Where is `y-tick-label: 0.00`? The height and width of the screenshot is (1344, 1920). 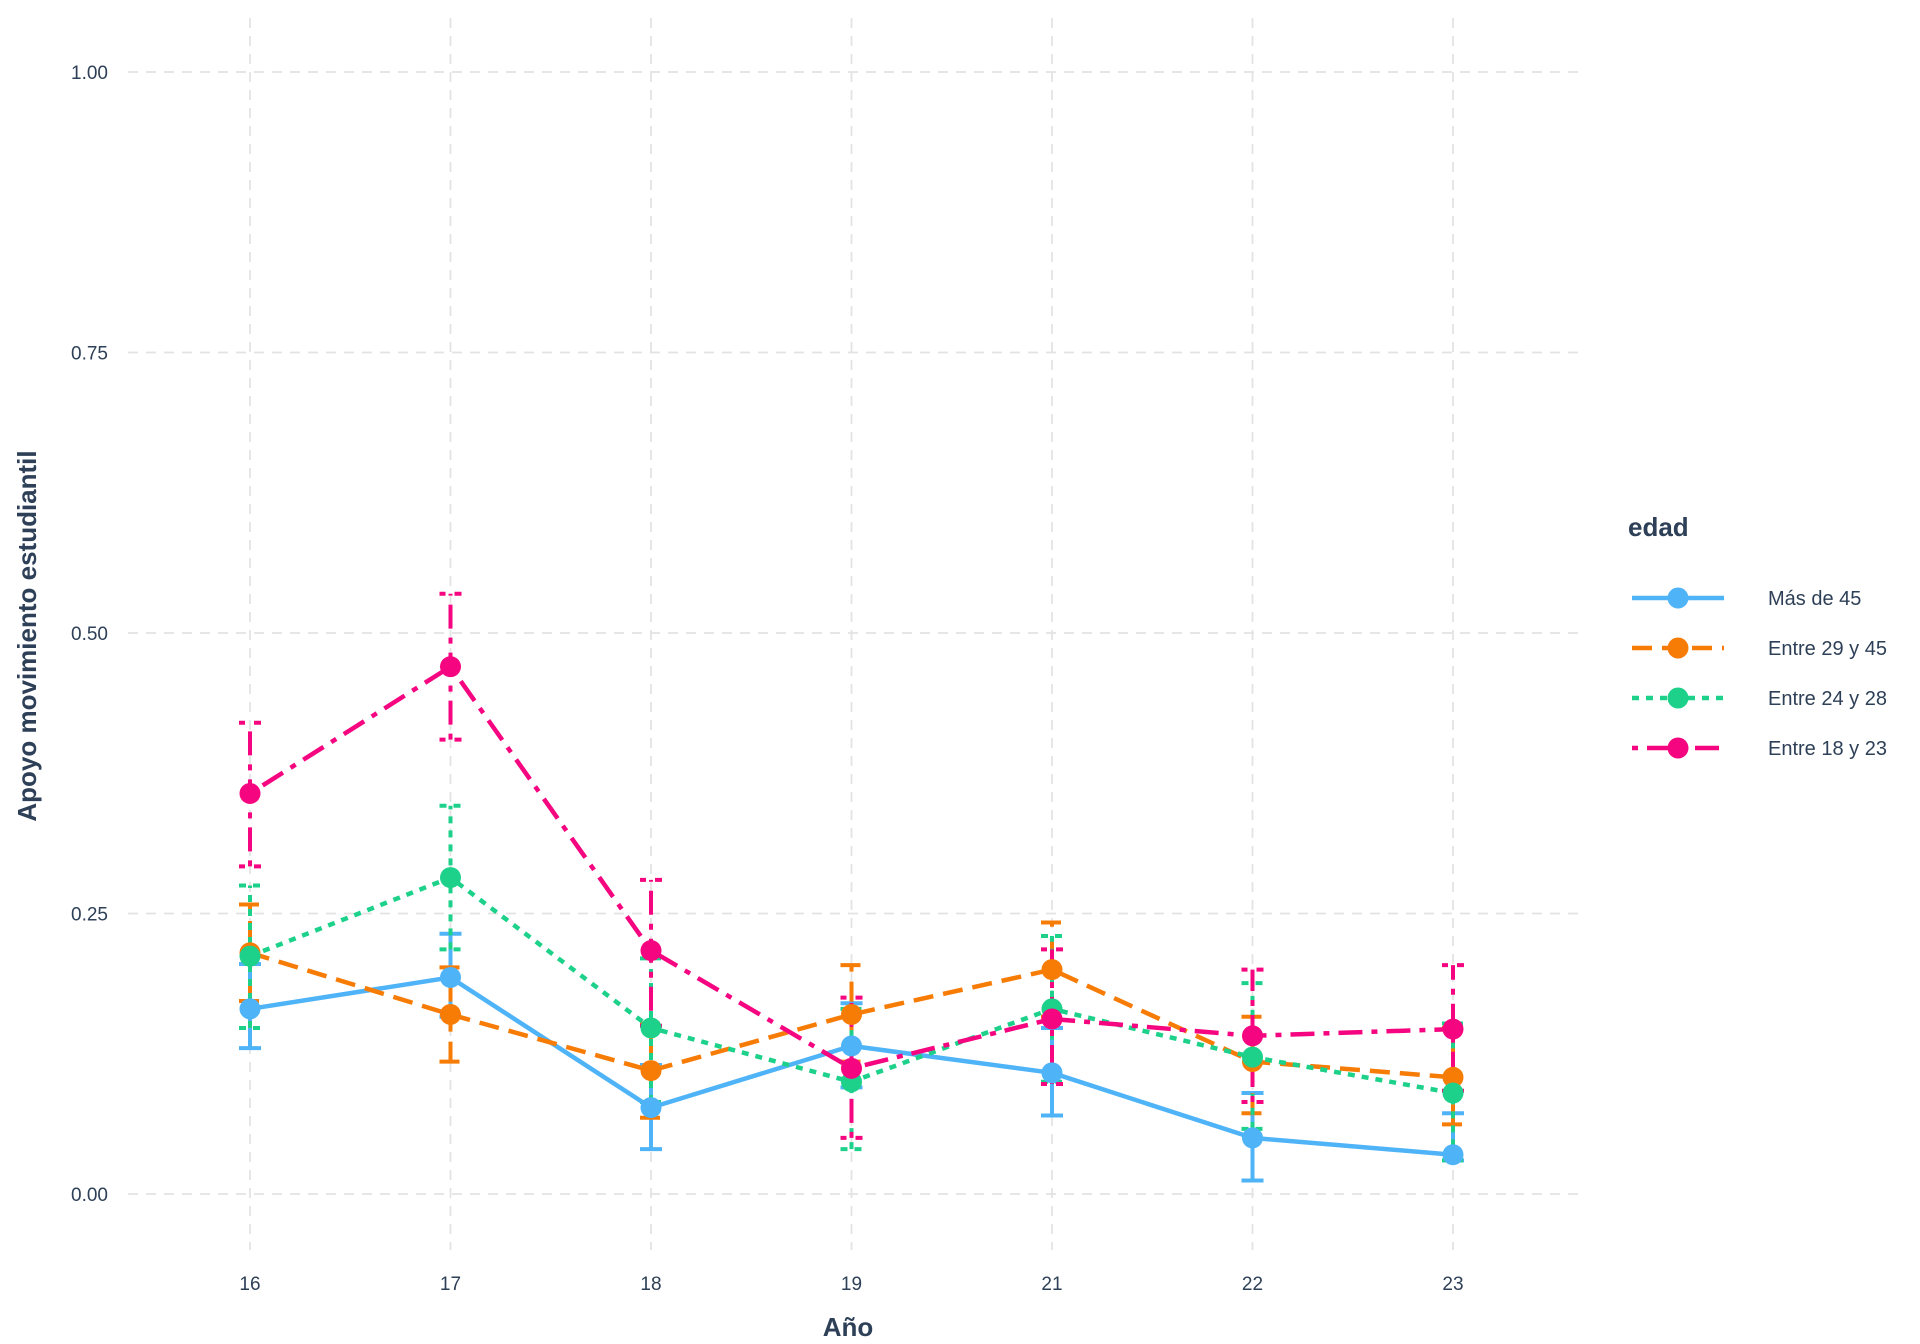 y-tick-label: 0.00 is located at coordinates (89, 1195).